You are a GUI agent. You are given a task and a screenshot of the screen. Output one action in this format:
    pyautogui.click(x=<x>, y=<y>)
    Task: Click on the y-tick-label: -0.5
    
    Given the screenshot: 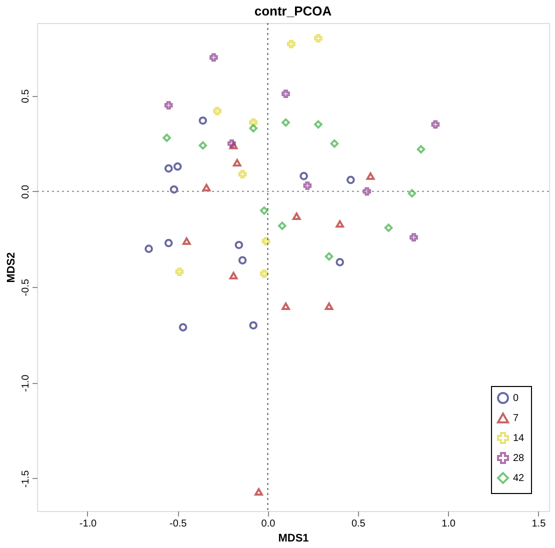 What is the action you would take?
    pyautogui.click(x=26, y=287)
    